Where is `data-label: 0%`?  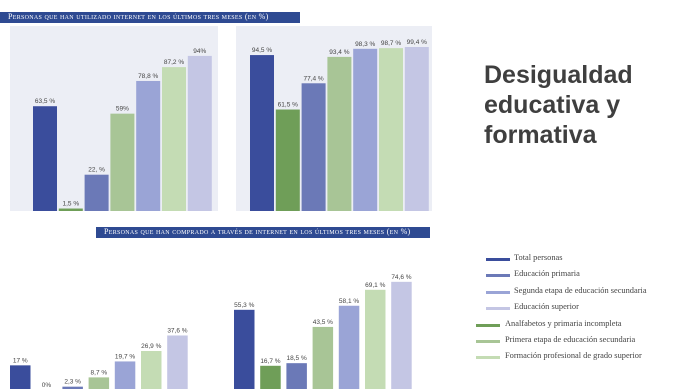
data-label: 0% is located at coordinates (47, 385).